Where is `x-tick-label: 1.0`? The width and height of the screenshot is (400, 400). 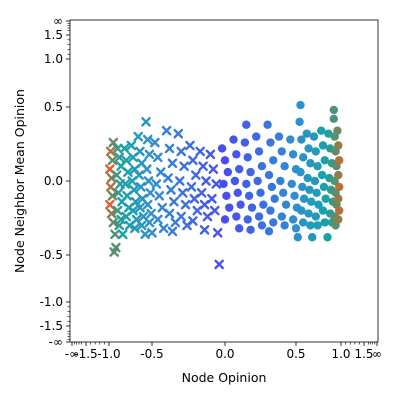 x-tick-label: 1.0 is located at coordinates (340, 354).